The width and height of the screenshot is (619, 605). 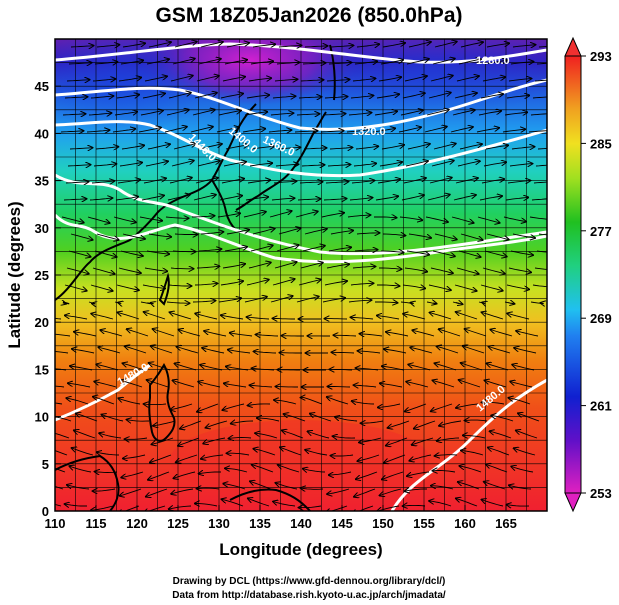 What do you see at coordinates (601, 406) in the screenshot?
I see `colorbar-tick-label: 261` at bounding box center [601, 406].